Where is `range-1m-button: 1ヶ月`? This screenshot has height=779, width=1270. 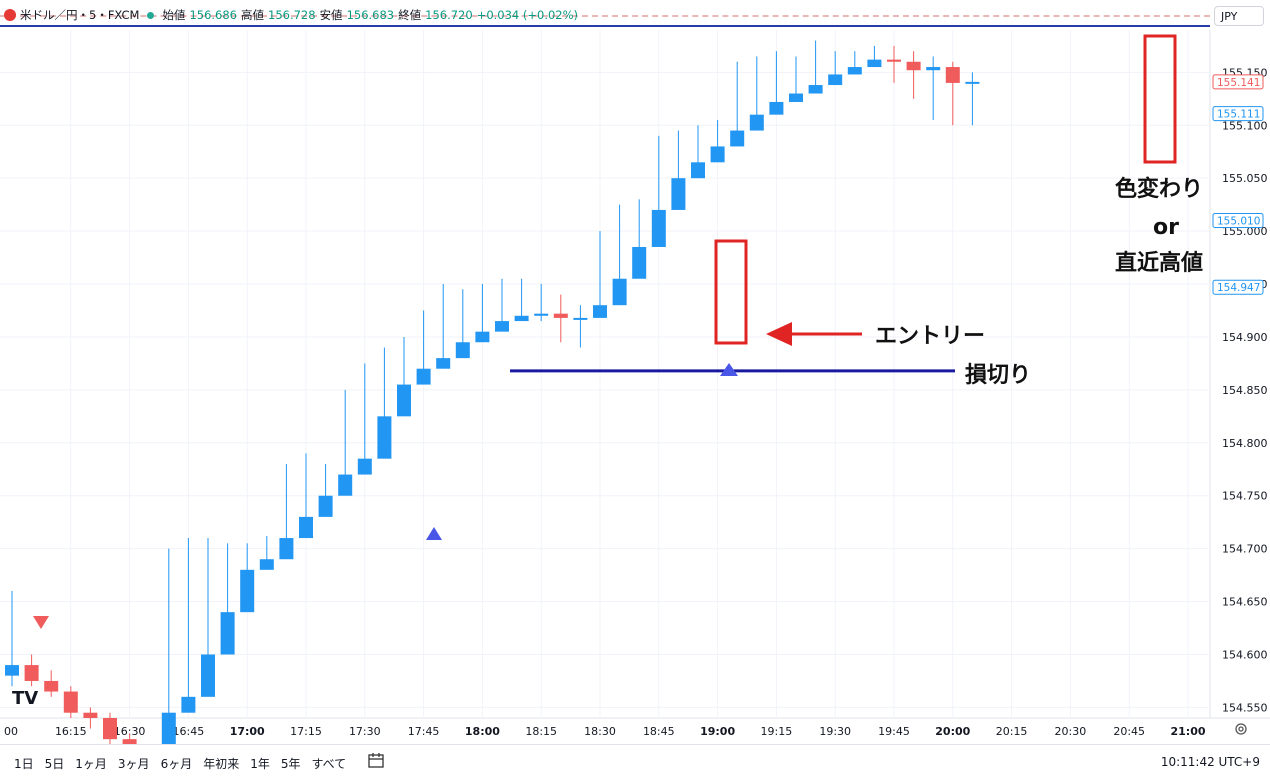 range-1m-button: 1ヶ月 is located at coordinates (91, 764).